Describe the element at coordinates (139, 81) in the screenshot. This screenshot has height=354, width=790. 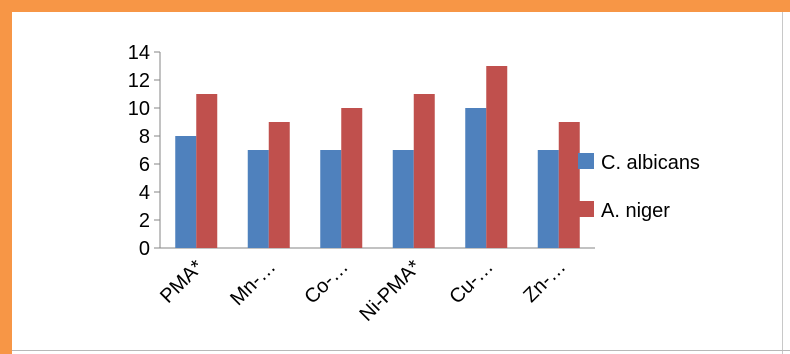
I see `y-tick-label: 12` at that location.